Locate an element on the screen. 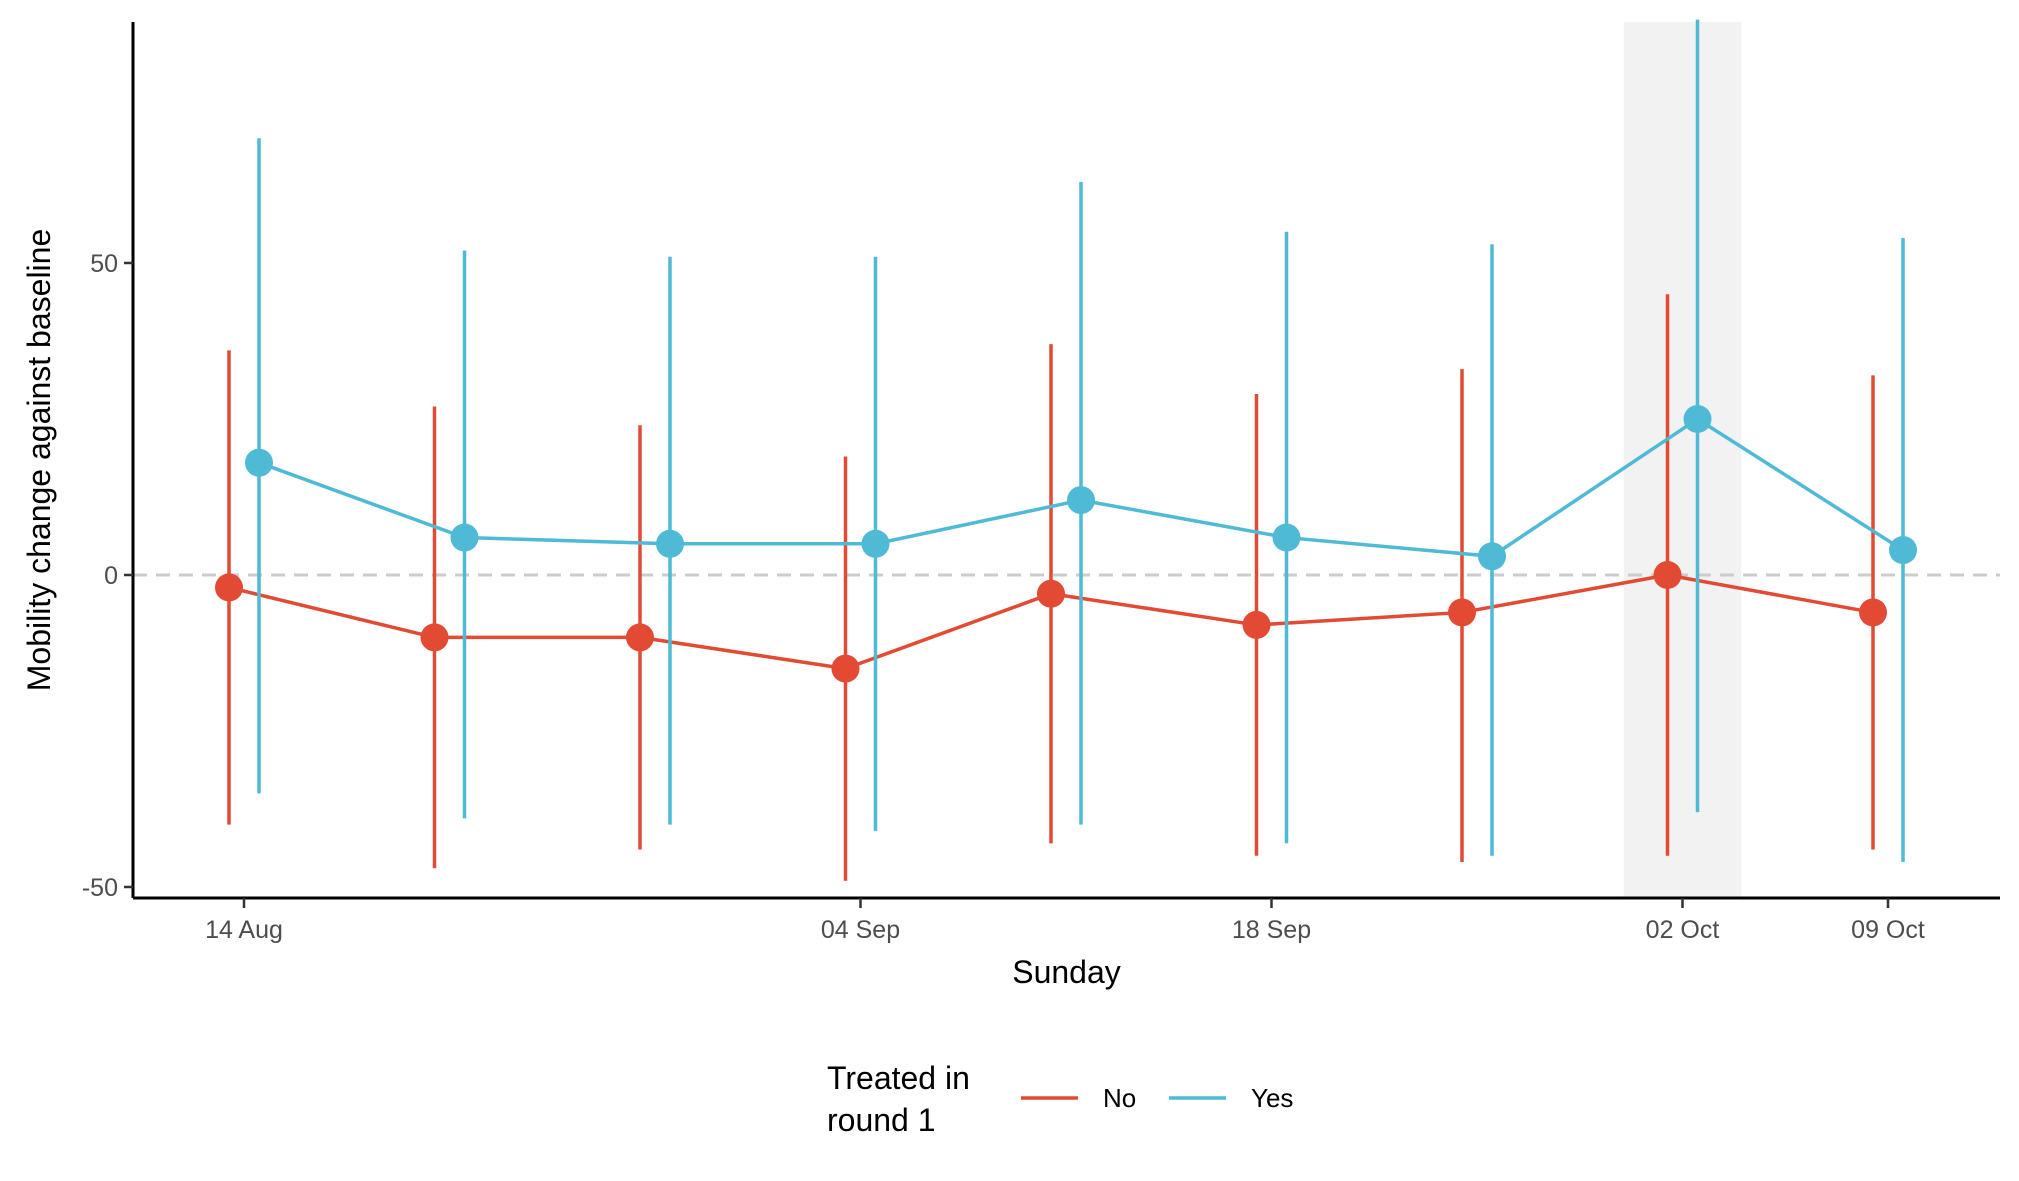  x-tick-label: 04 Sep is located at coordinates (860, 930).